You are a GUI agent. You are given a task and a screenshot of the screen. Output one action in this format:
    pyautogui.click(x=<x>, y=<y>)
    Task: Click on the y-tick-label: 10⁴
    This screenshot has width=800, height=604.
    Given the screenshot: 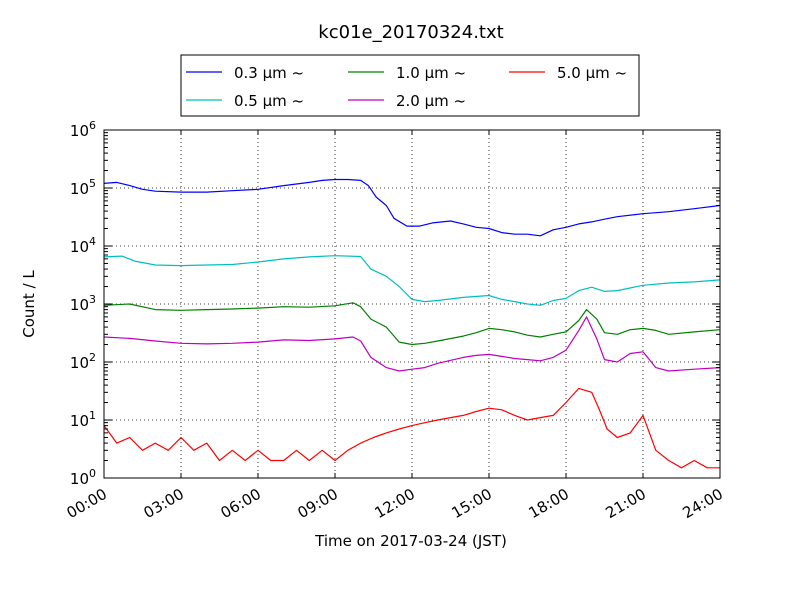 What is the action you would take?
    pyautogui.click(x=83, y=245)
    